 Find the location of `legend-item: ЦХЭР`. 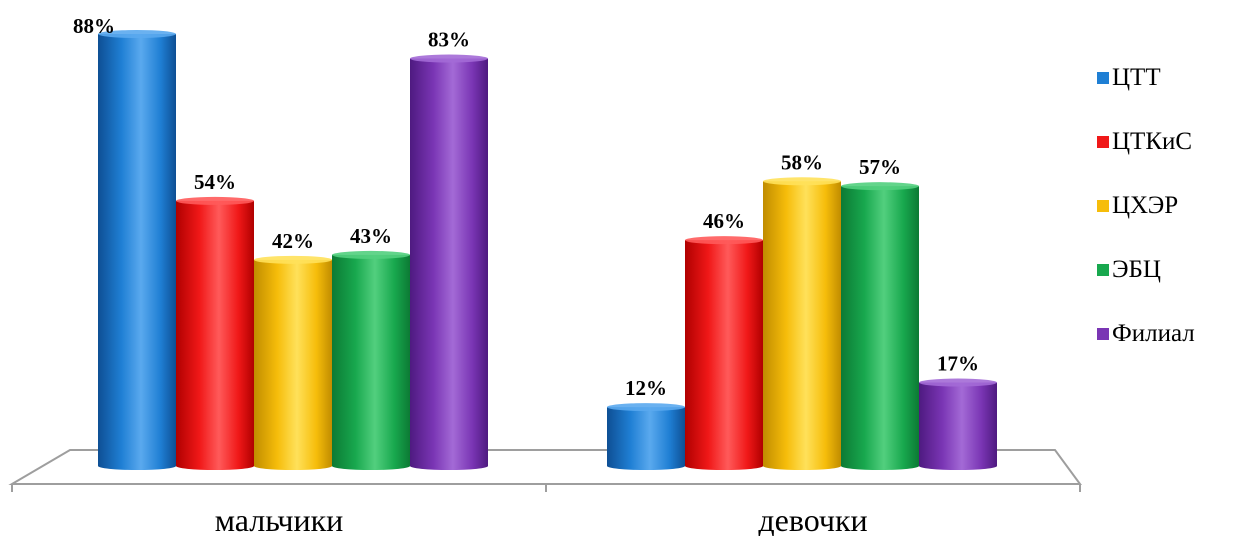

legend-item: ЦХЭР is located at coordinates (1137, 205).